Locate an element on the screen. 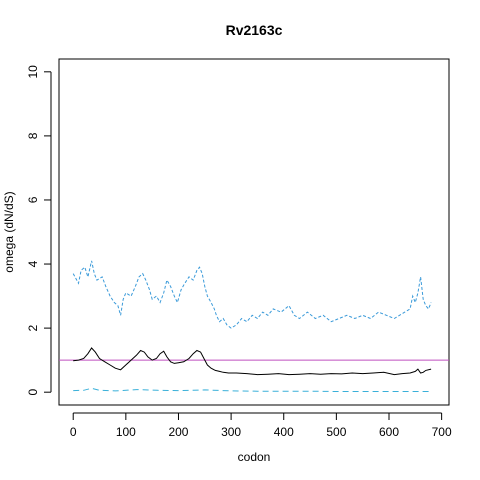 This screenshot has height=480, width=480. y-tick-label: 4 is located at coordinates (33, 263).